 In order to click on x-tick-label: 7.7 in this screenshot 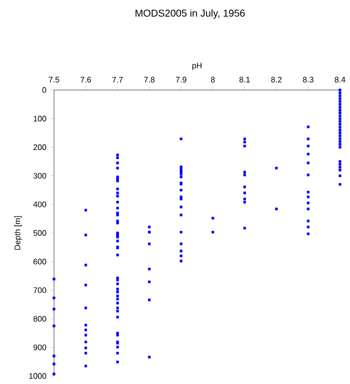, I will do `click(117, 79)`.